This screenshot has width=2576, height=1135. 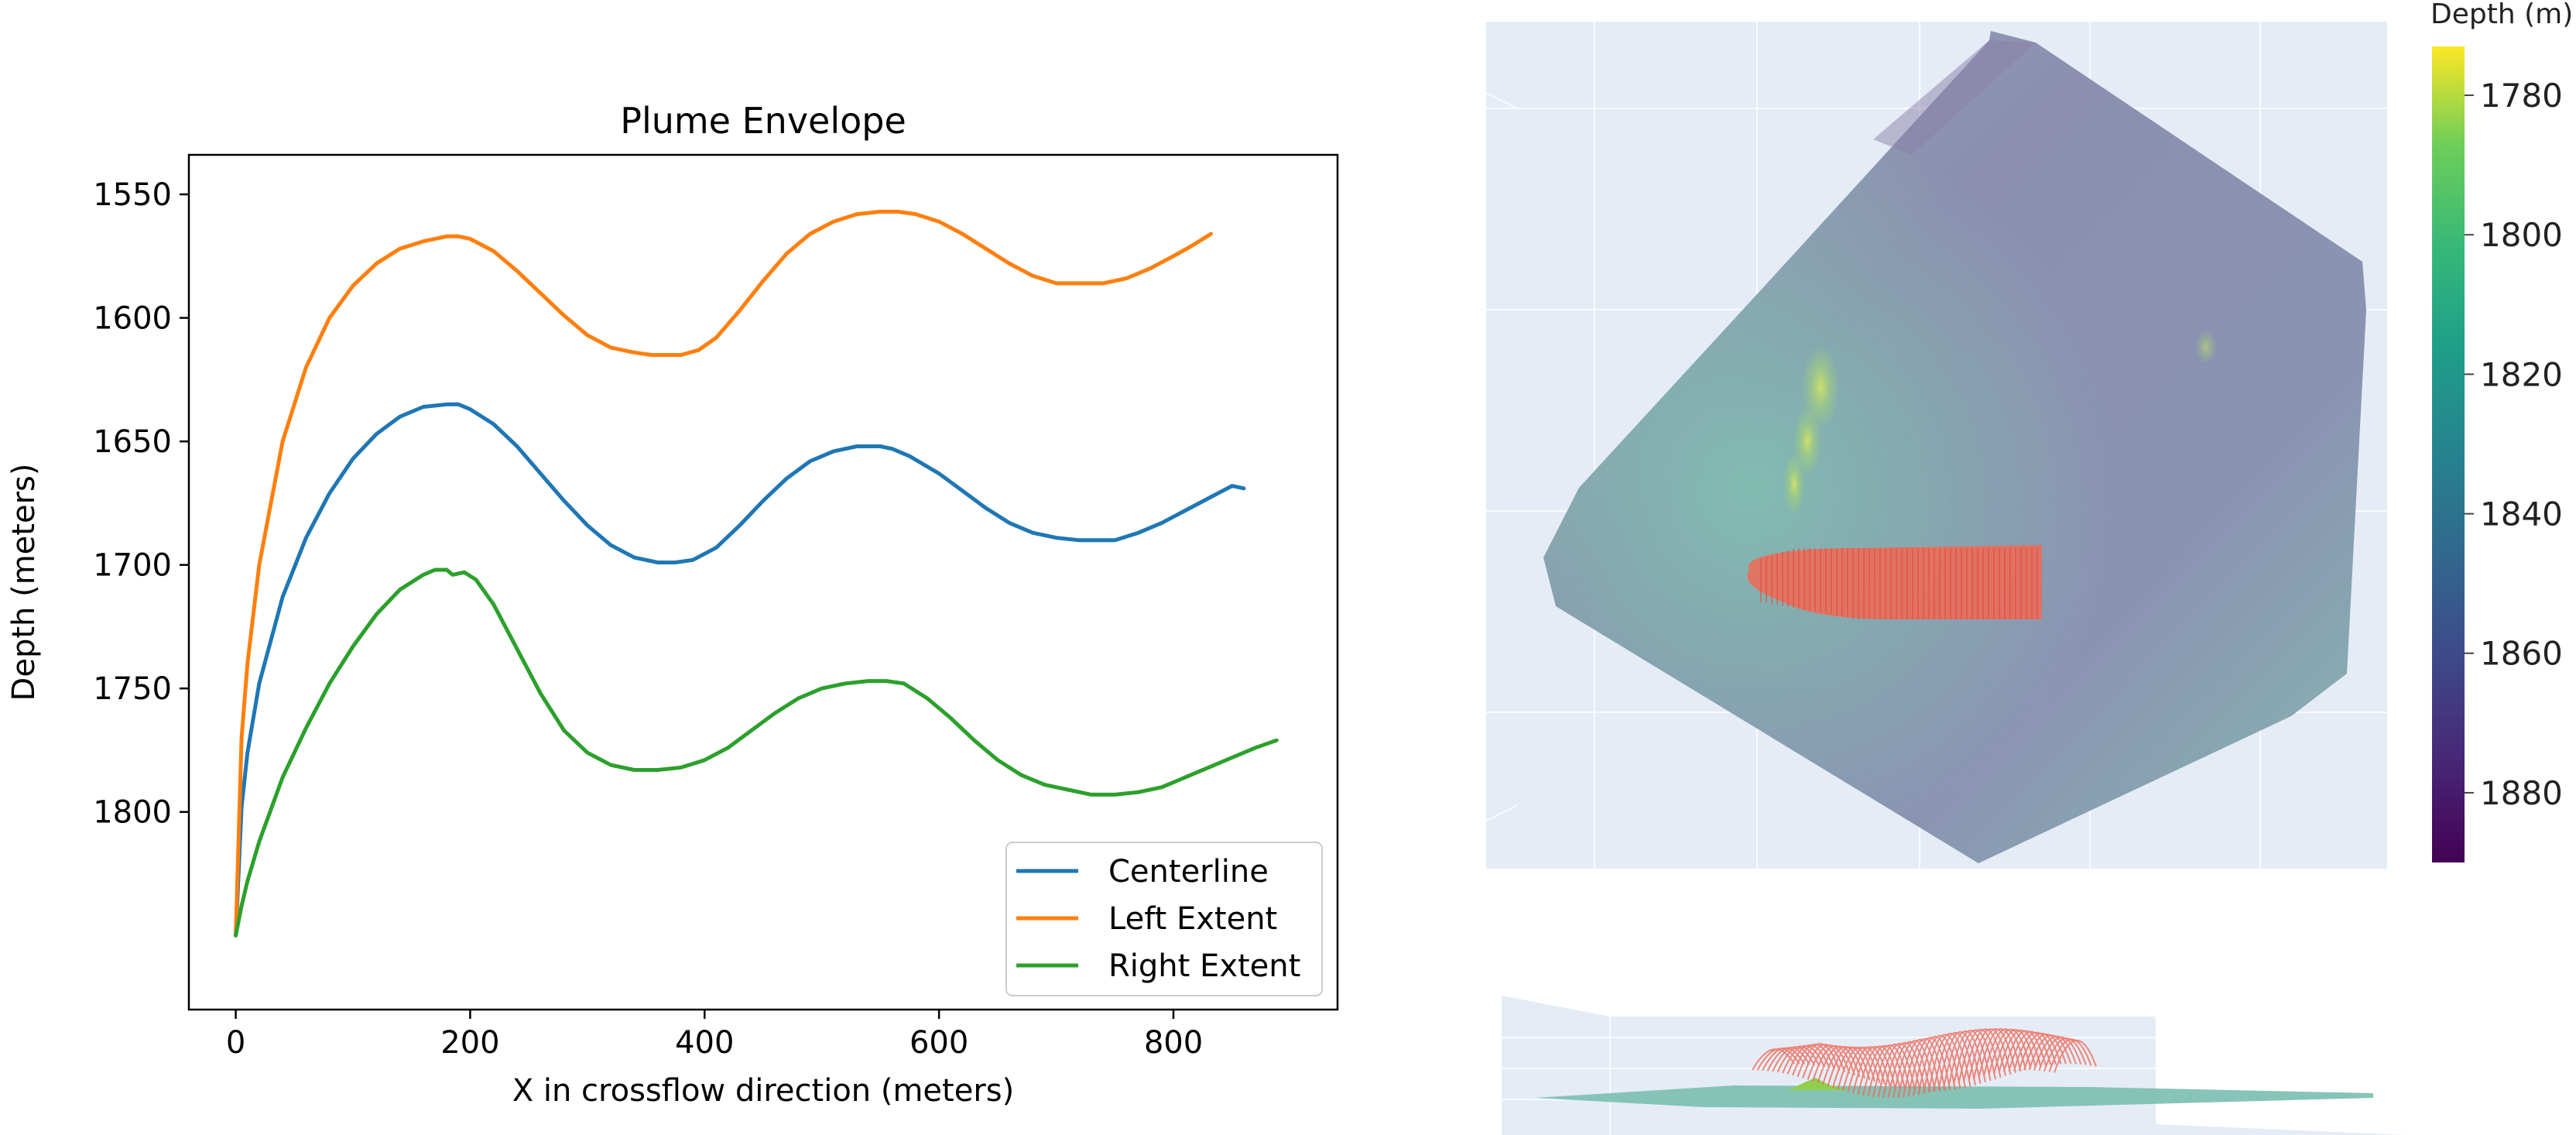 I want to click on x-tick-label: 400, so click(x=704, y=1043).